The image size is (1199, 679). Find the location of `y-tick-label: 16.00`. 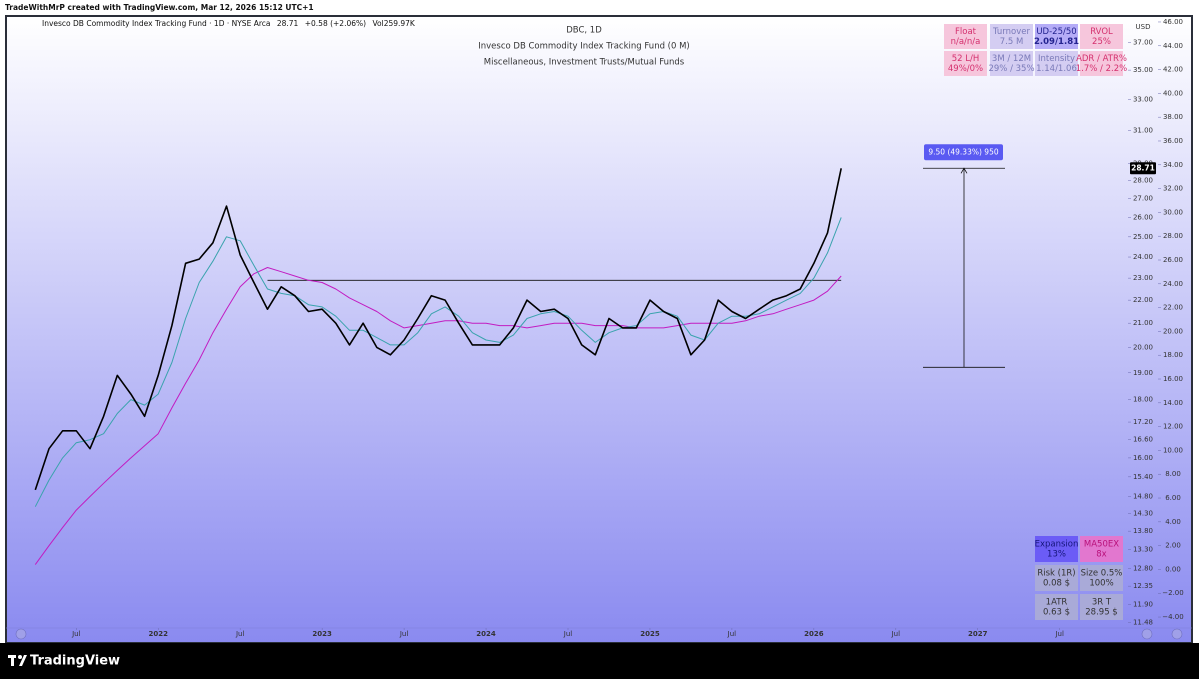

y-tick-label: 16.00 is located at coordinates (1143, 458).